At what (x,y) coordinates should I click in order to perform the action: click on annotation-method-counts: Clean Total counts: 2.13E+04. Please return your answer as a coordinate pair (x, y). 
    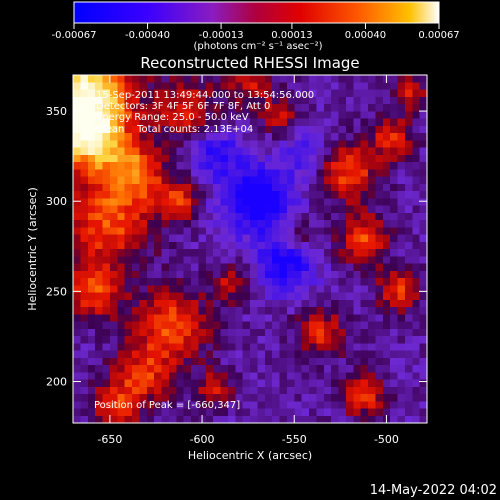
    Looking at the image, I should click on (174, 129).